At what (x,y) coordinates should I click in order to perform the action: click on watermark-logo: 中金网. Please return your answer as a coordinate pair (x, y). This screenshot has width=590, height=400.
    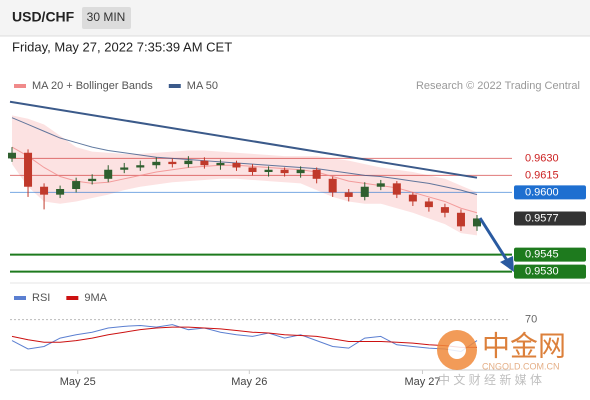
    Looking at the image, I should click on (524, 345).